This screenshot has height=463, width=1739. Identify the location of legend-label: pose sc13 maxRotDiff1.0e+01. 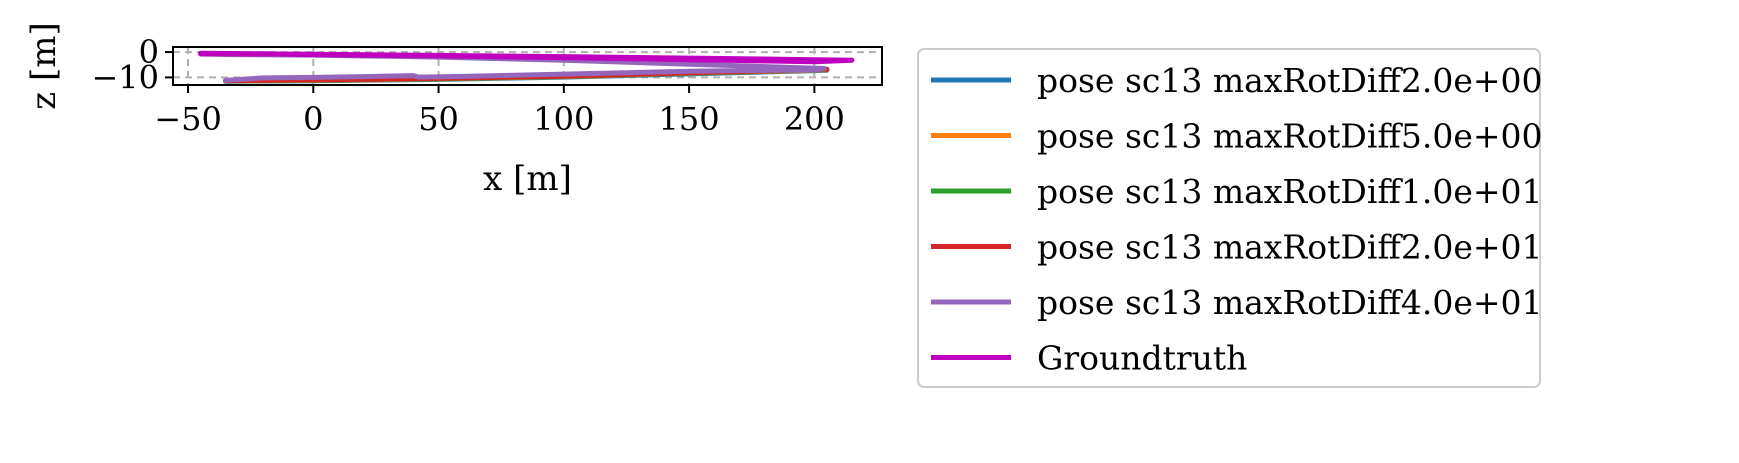
(1290, 191).